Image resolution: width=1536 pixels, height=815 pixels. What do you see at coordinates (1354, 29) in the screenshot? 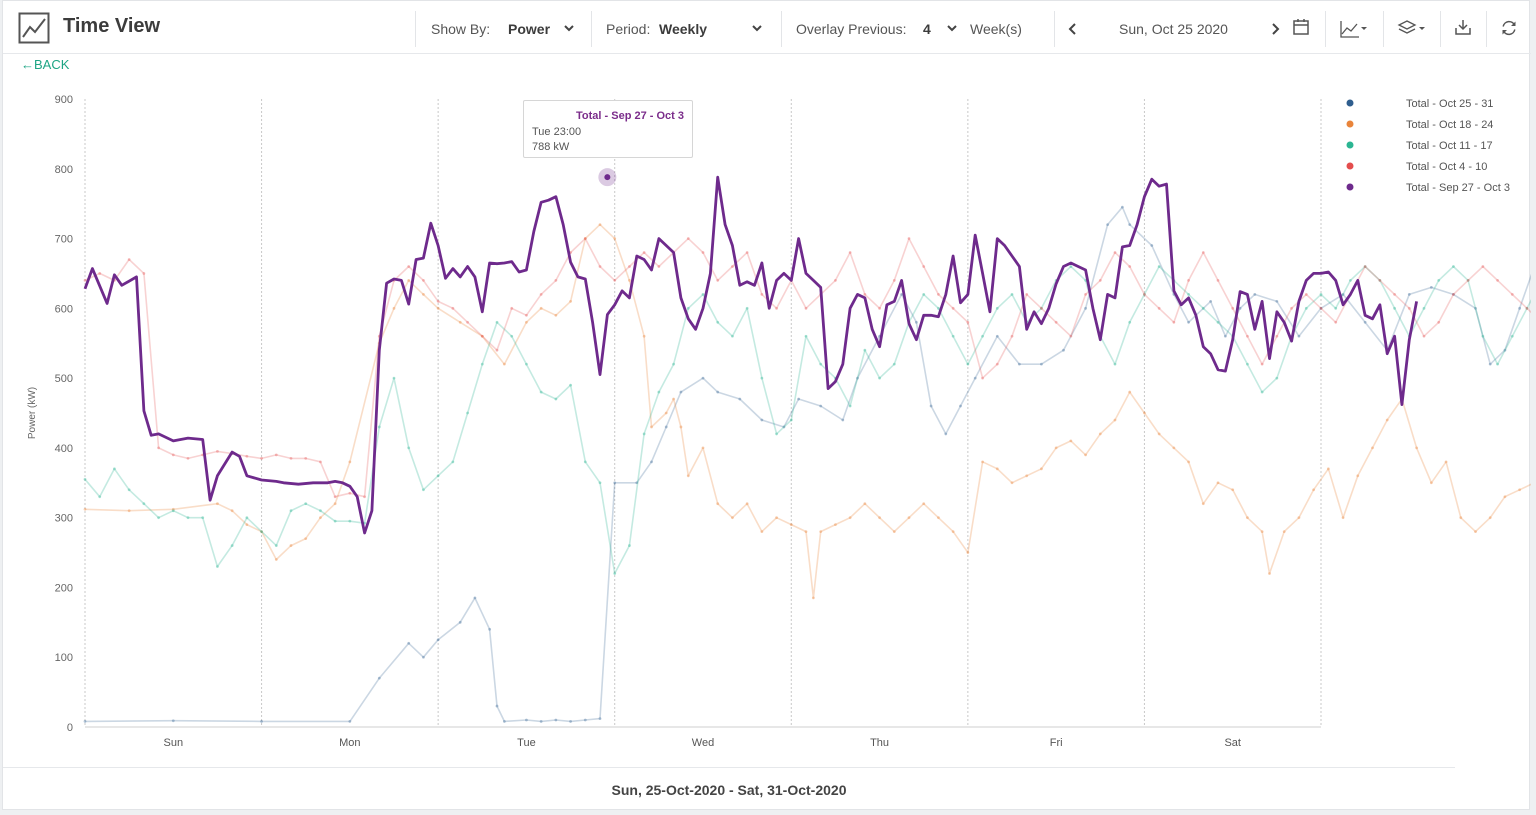
I see `chart-type-icon` at bounding box center [1354, 29].